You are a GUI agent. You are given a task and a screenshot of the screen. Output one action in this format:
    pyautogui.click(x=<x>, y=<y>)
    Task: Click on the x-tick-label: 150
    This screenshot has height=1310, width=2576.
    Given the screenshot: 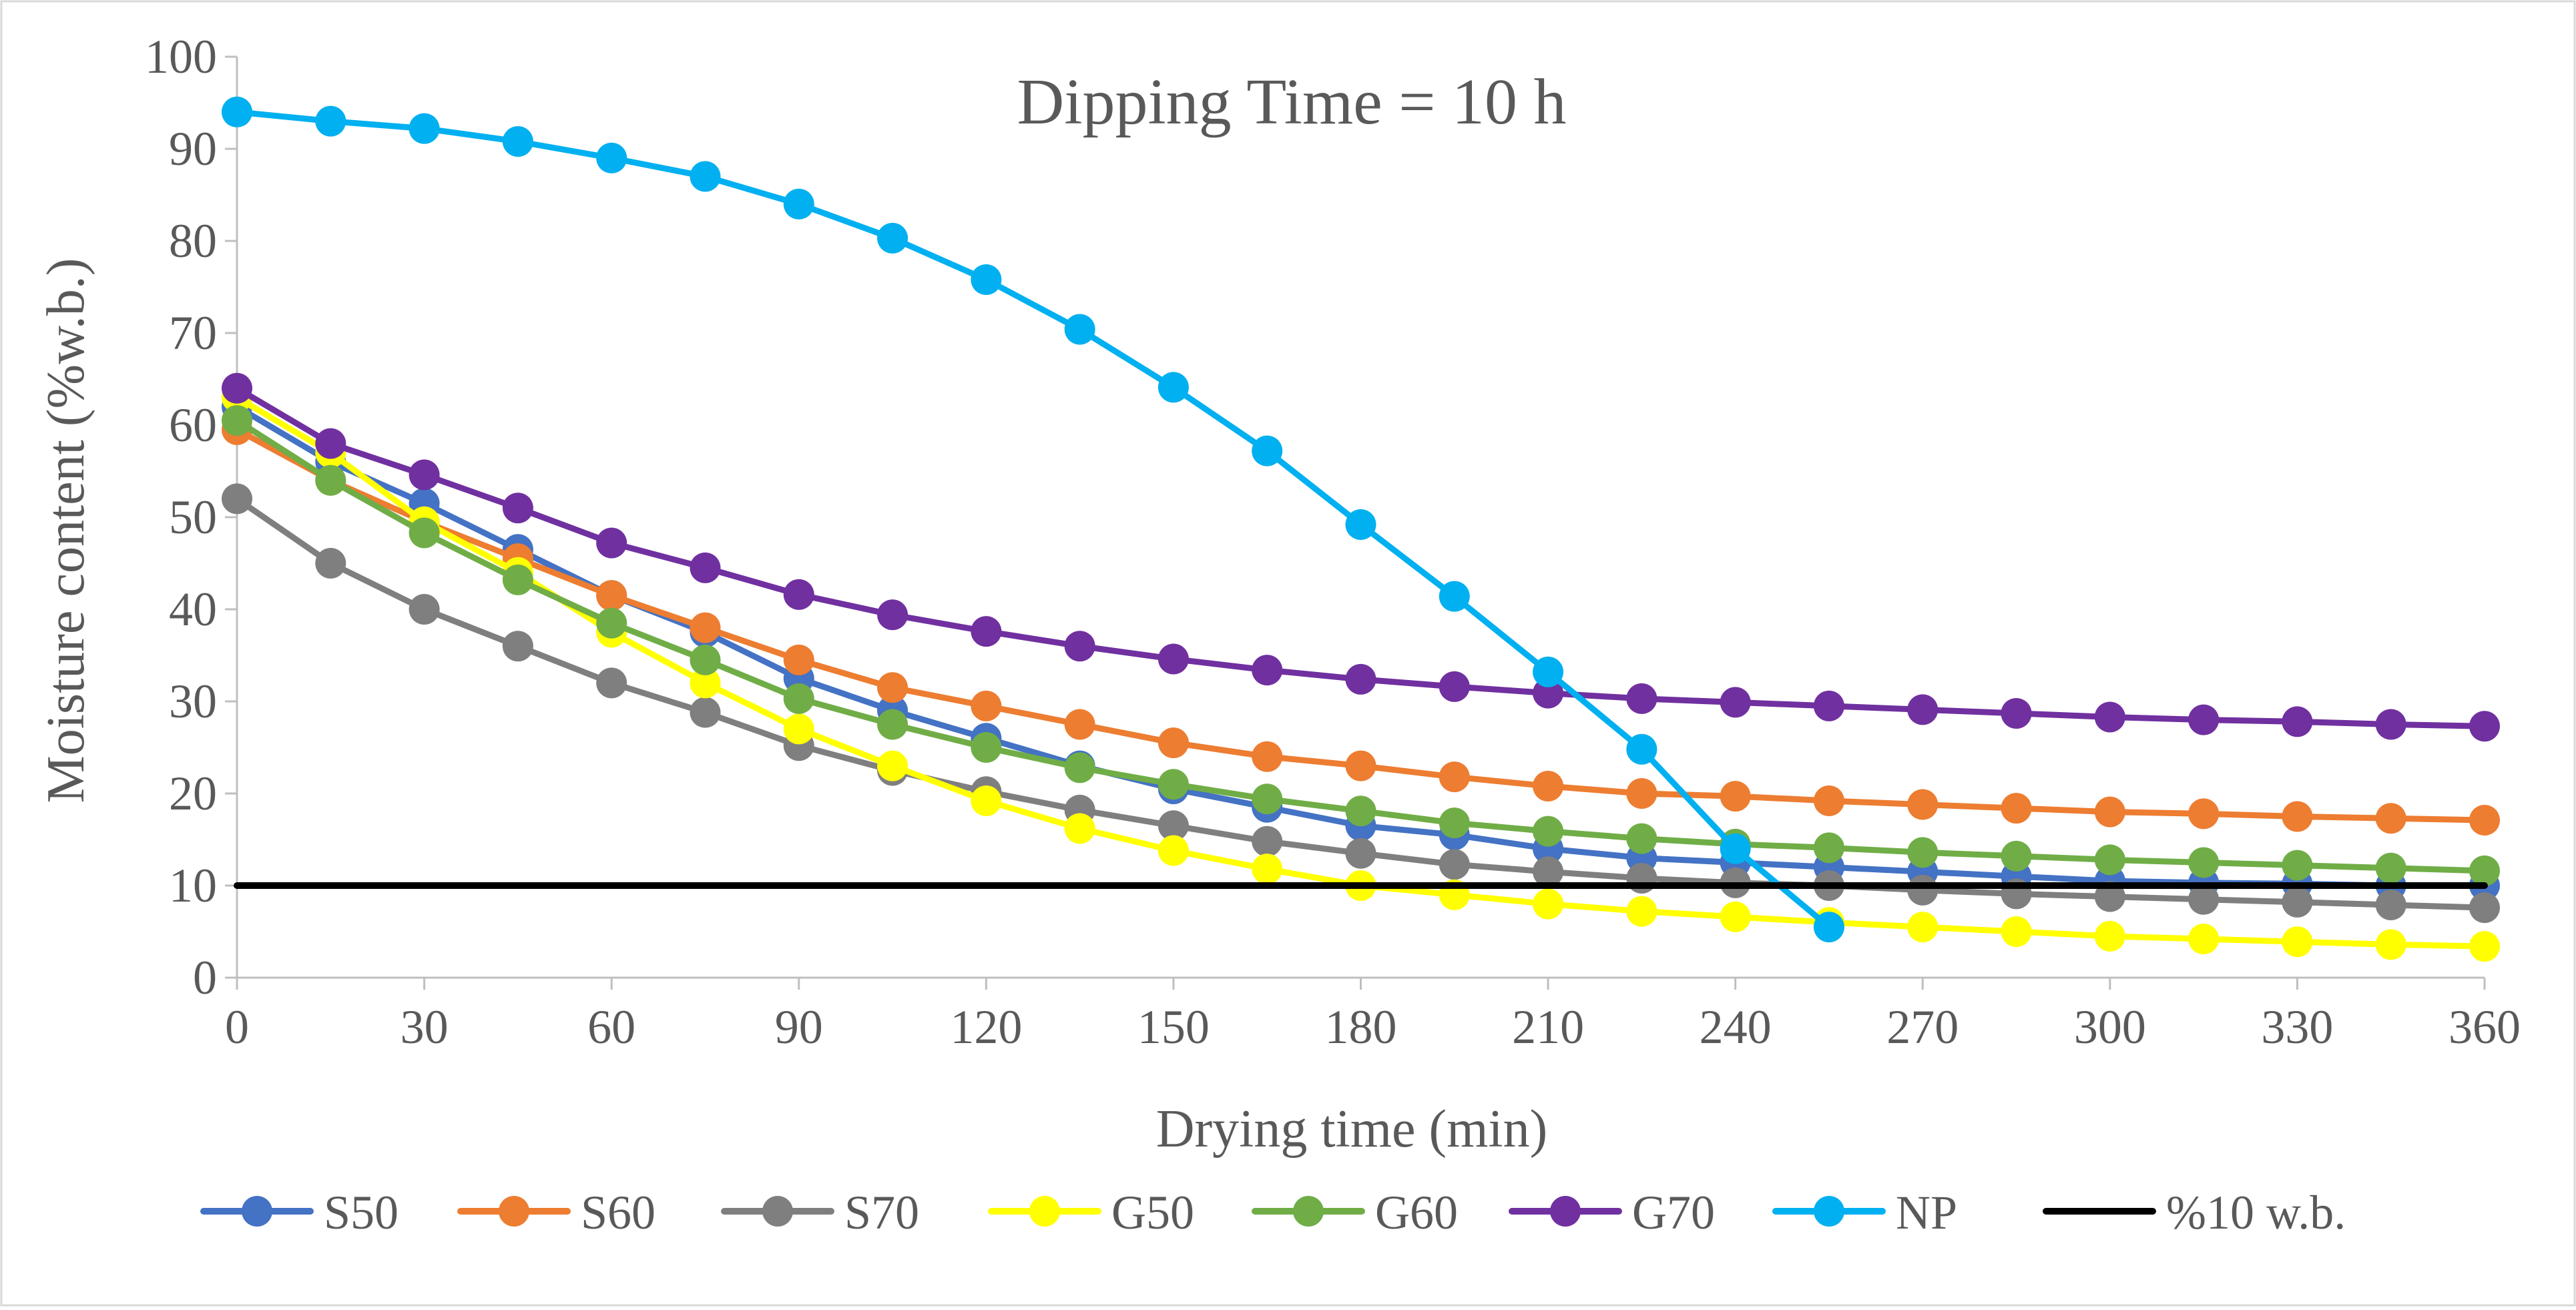 What is the action you would take?
    pyautogui.click(x=1173, y=1027)
    